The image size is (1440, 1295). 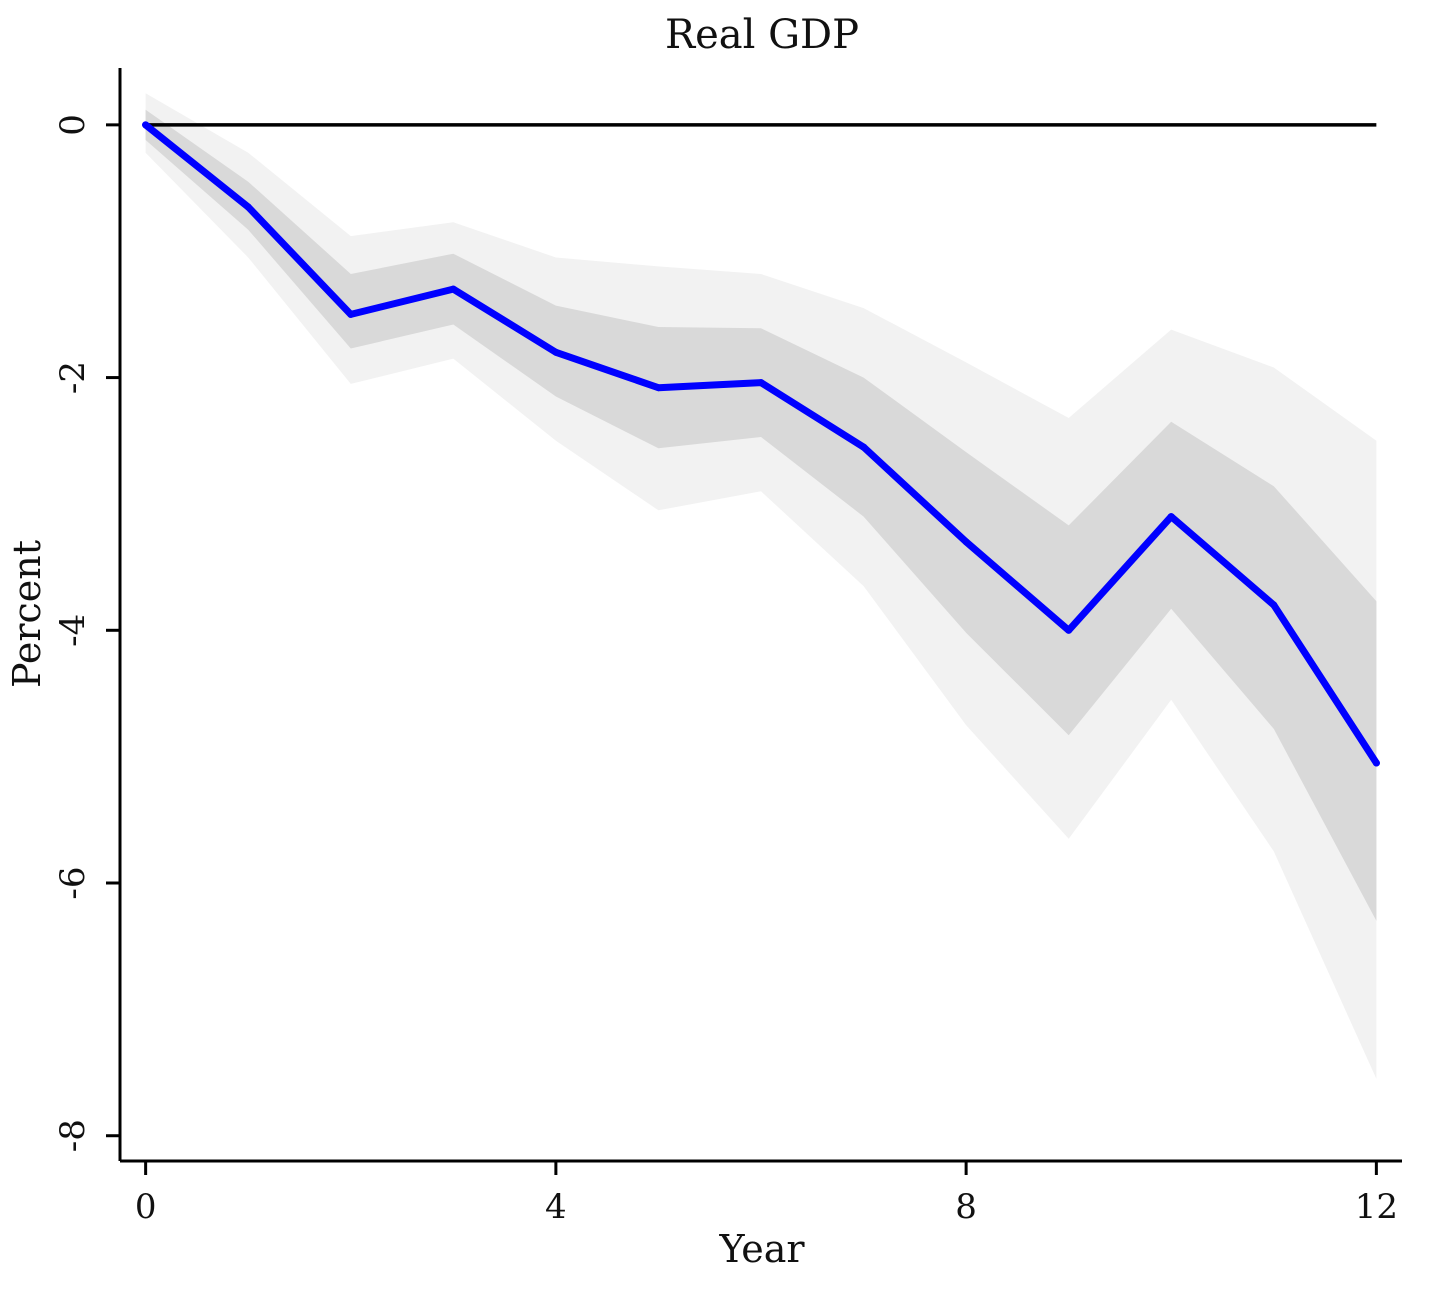 I want to click on x-tick-label: 8, so click(x=966, y=1207).